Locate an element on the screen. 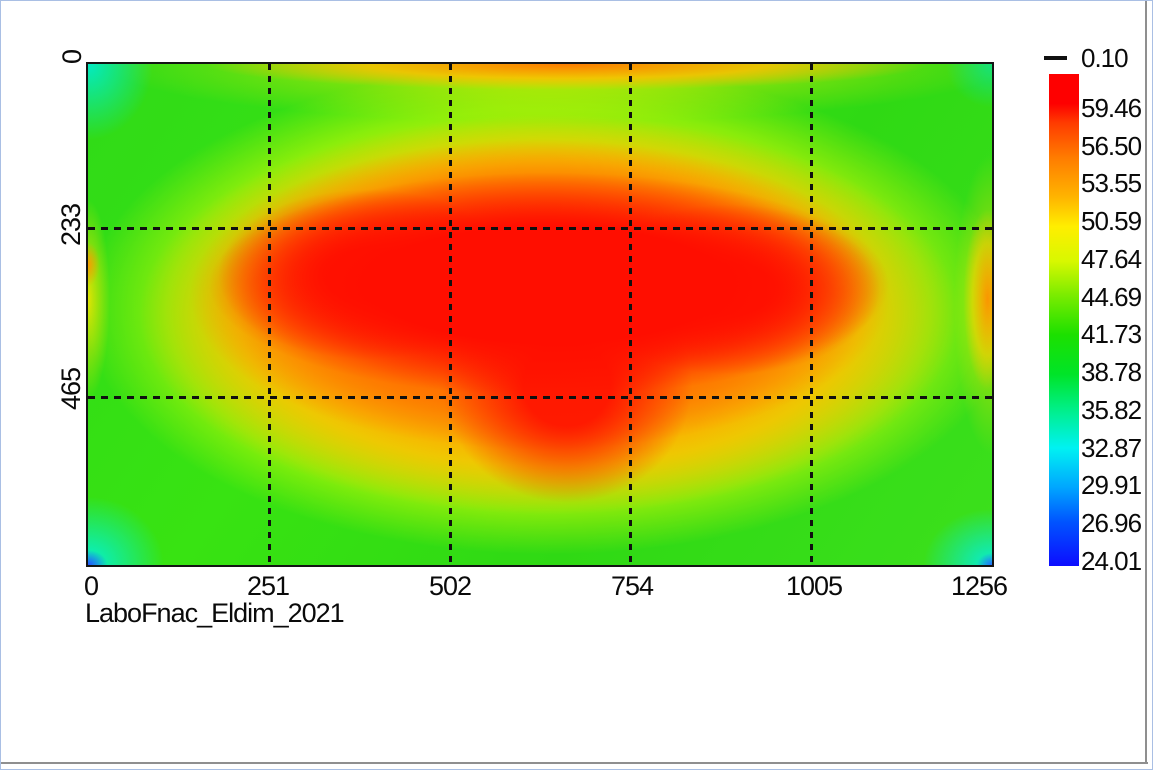  colorbar-label: 41.73 is located at coordinates (1111, 334).